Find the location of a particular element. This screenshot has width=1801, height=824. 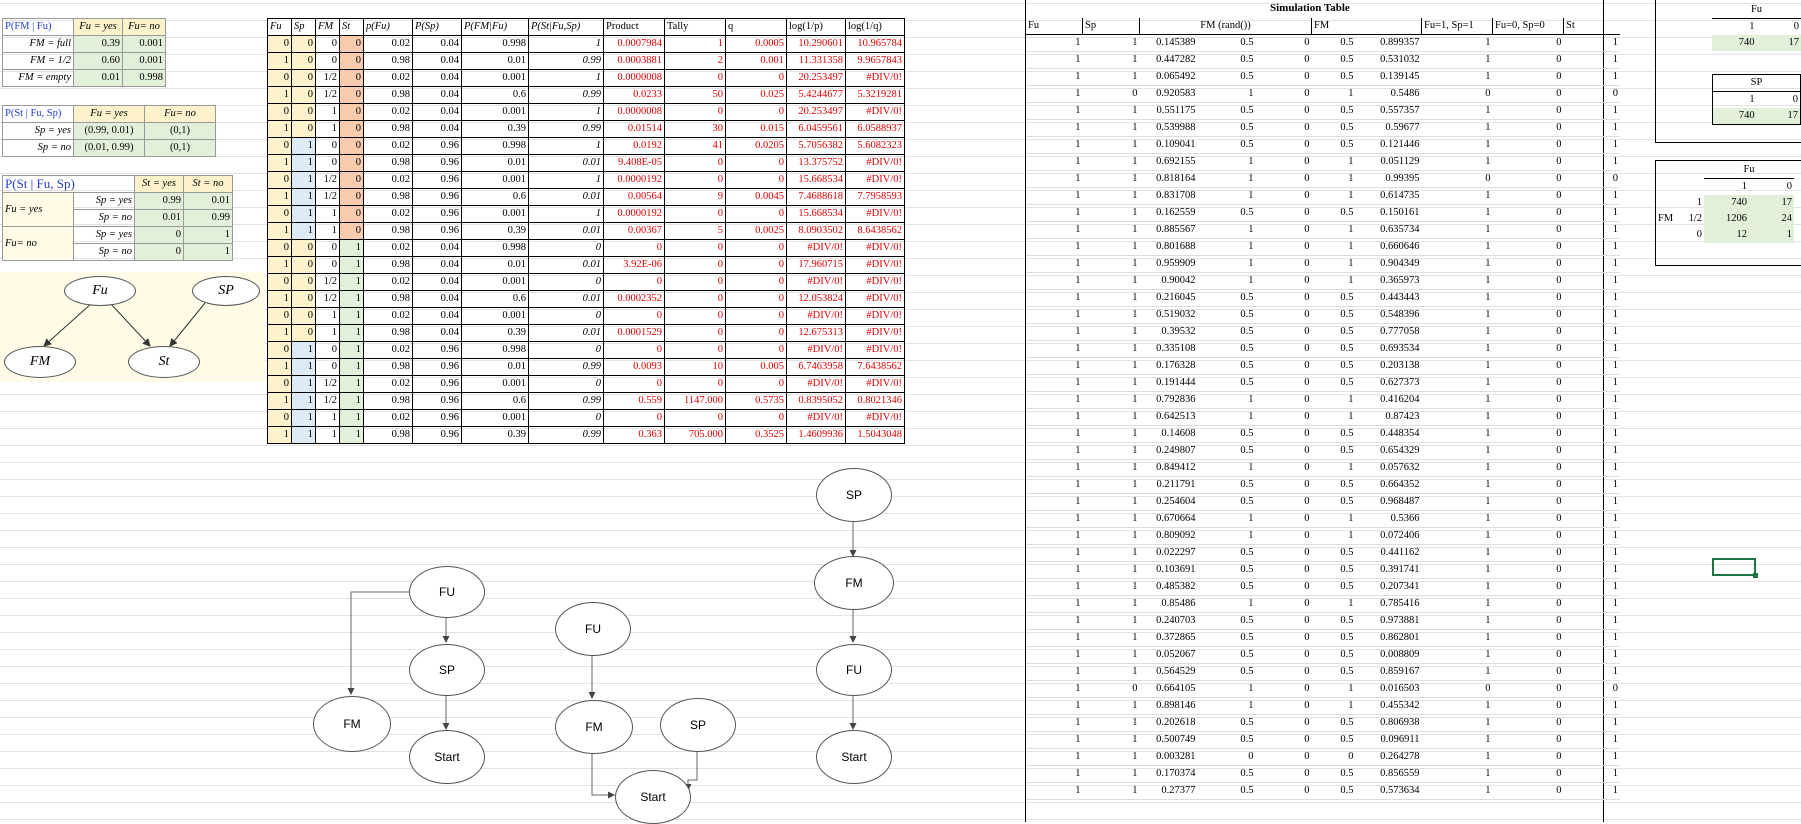

joint-header-pfu: p(Fu) is located at coordinates (388, 27).